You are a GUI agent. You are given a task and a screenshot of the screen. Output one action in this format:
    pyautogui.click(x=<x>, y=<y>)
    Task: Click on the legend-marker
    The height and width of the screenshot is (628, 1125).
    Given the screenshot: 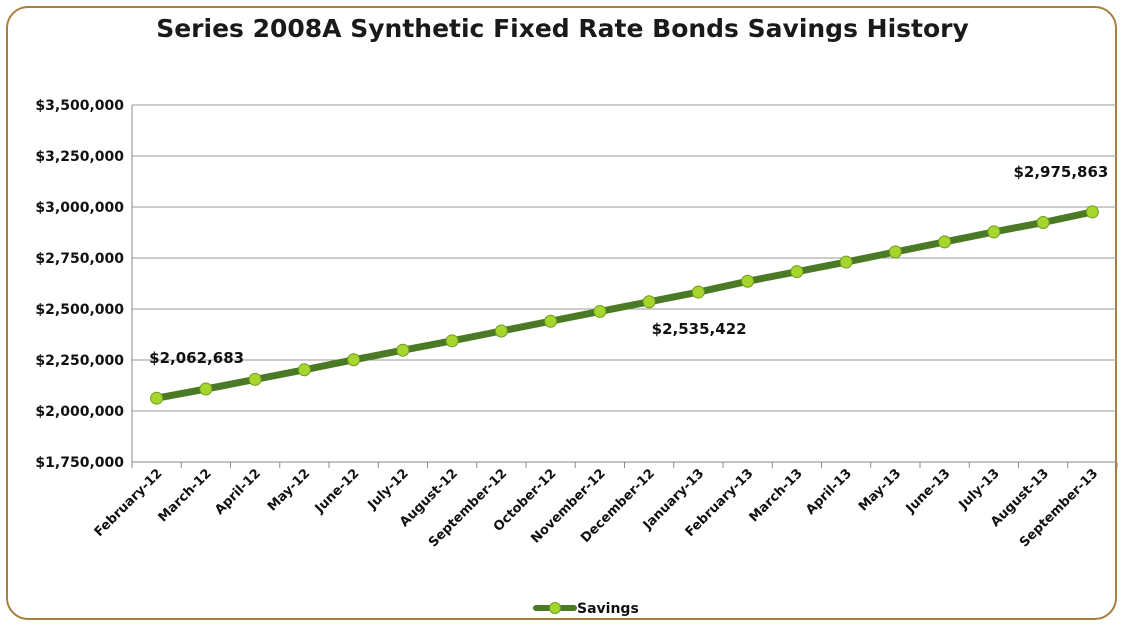 What is the action you would take?
    pyautogui.click(x=555, y=608)
    